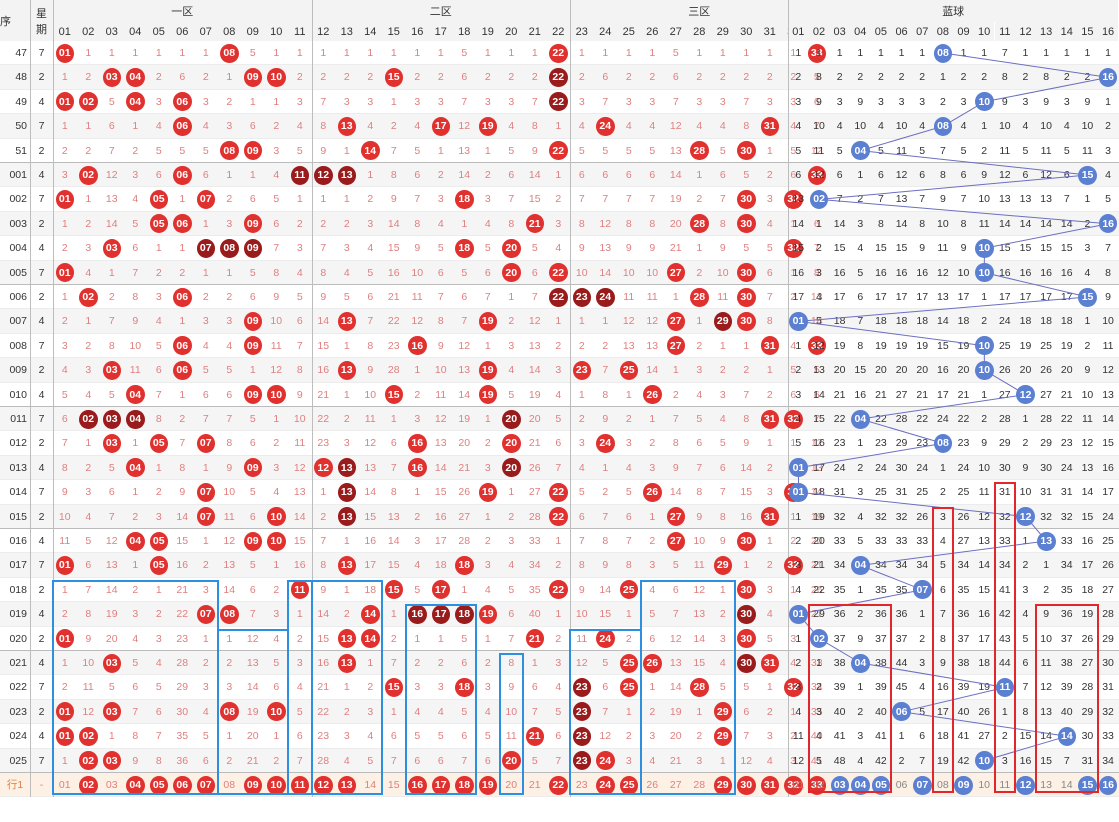  I want to click on pick-blue-number: 06, so click(901, 784).